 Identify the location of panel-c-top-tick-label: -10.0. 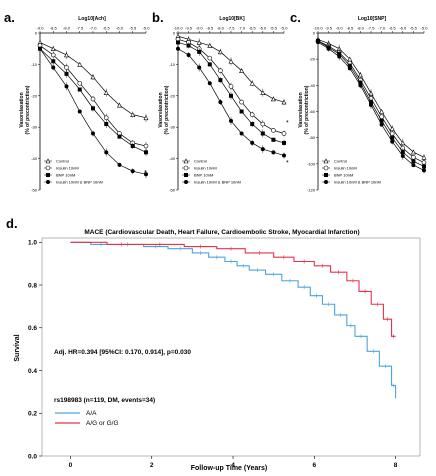
(318, 28).